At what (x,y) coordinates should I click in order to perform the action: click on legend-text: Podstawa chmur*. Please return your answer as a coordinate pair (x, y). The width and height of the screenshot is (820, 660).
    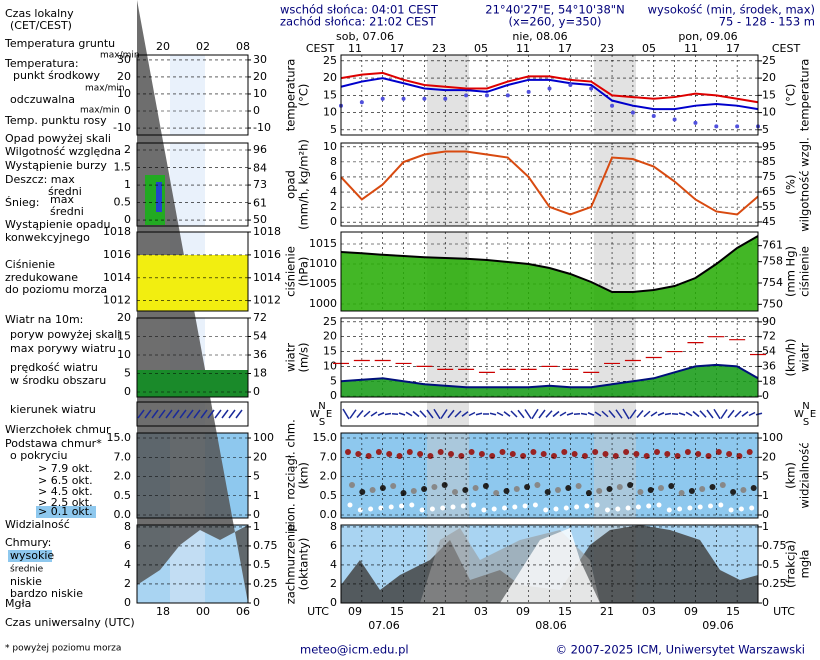
    Looking at the image, I should click on (53, 443).